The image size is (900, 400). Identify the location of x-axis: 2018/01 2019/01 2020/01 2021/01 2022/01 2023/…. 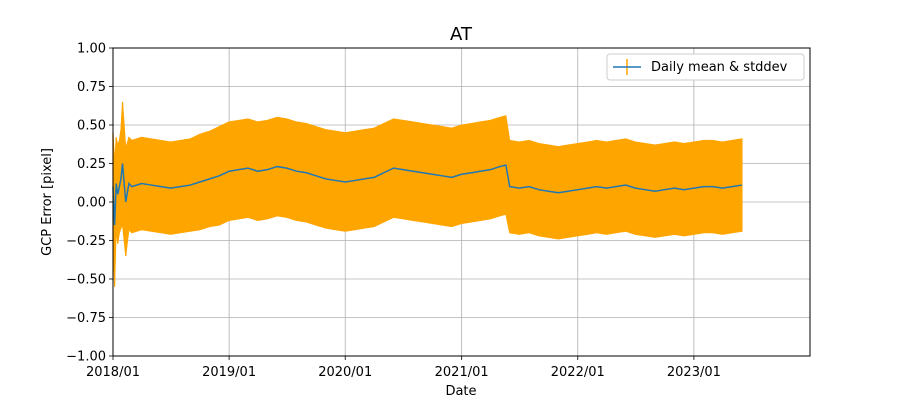
(403, 368).